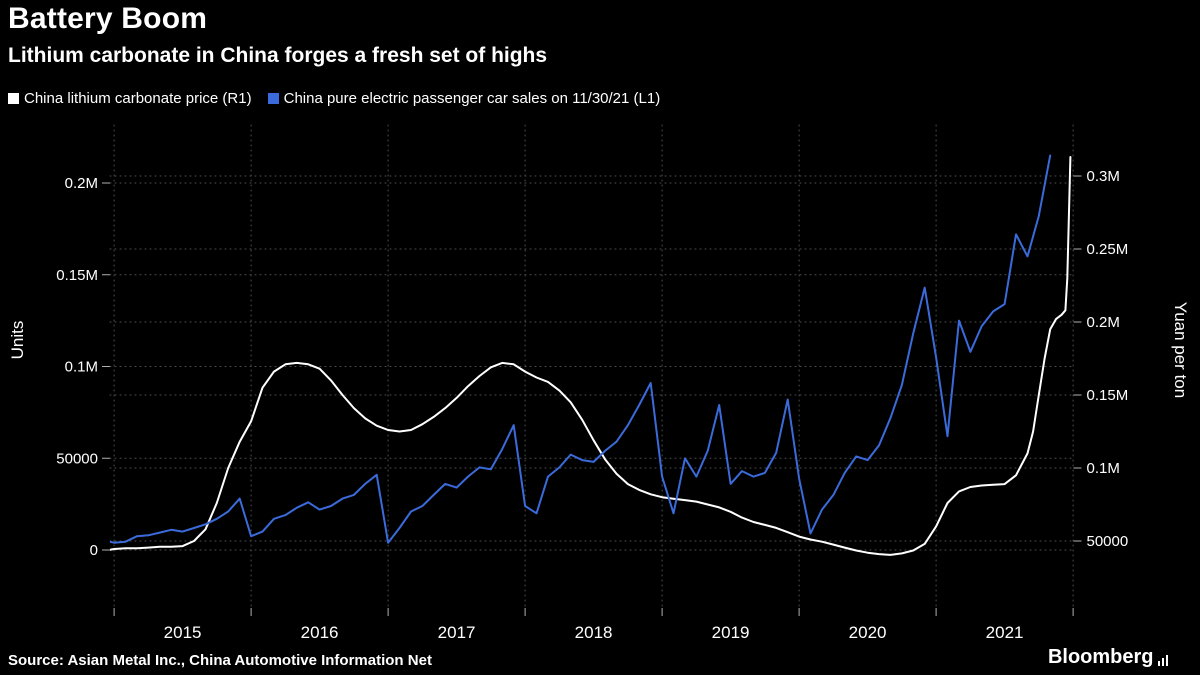 This screenshot has width=1200, height=675. What do you see at coordinates (868, 632) in the screenshot?
I see `svg-text: 2020` at bounding box center [868, 632].